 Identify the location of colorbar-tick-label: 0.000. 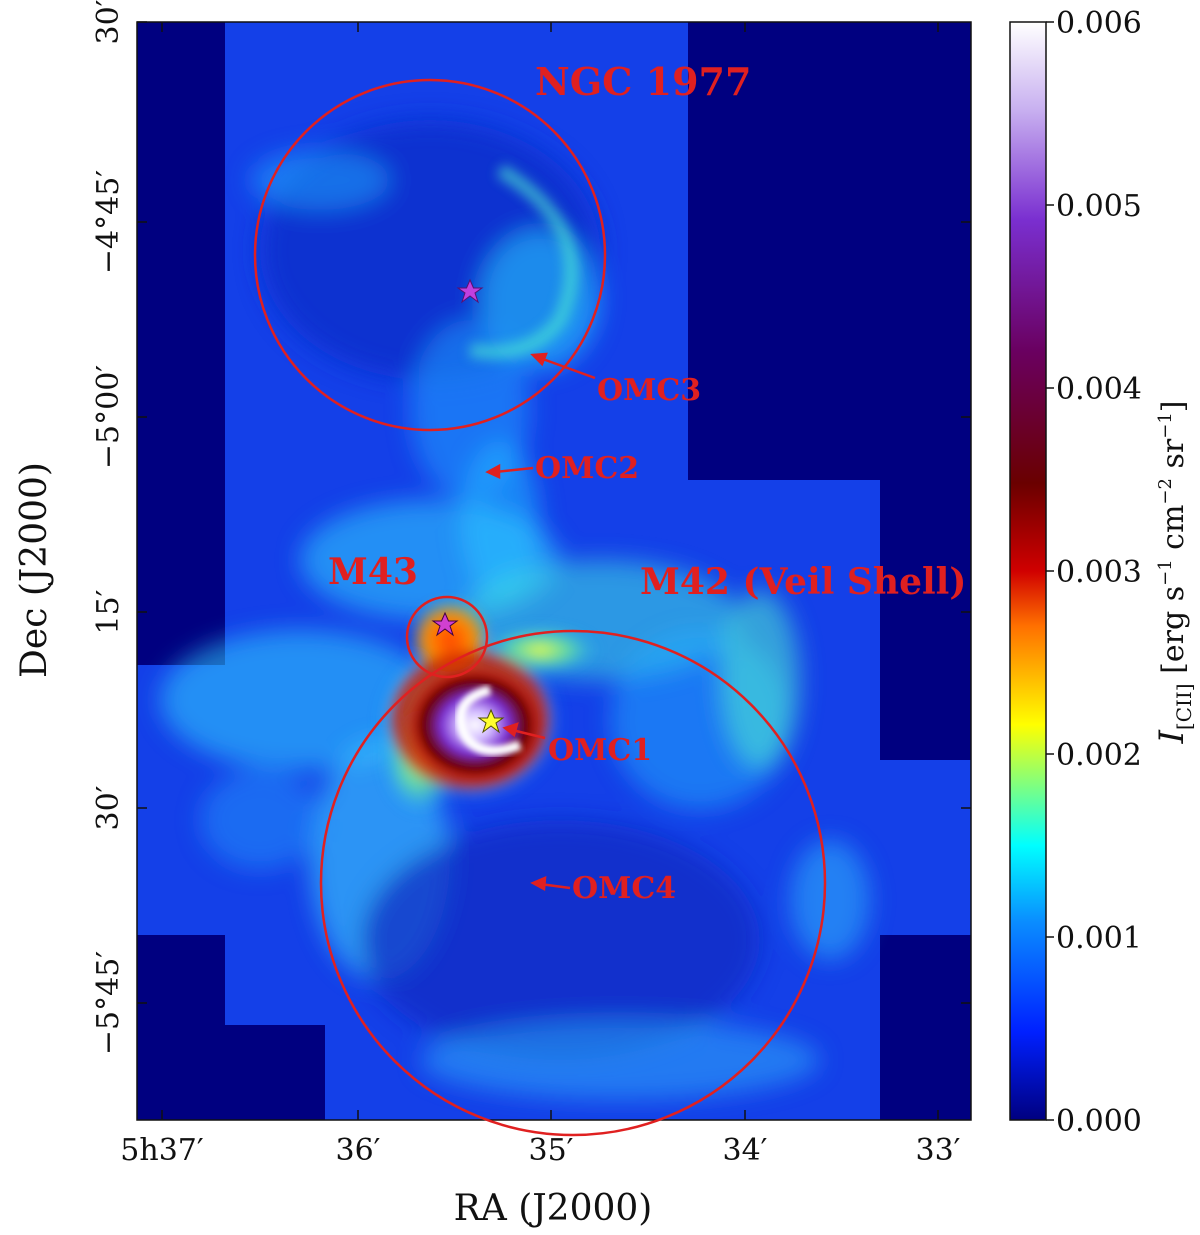
(1099, 1121).